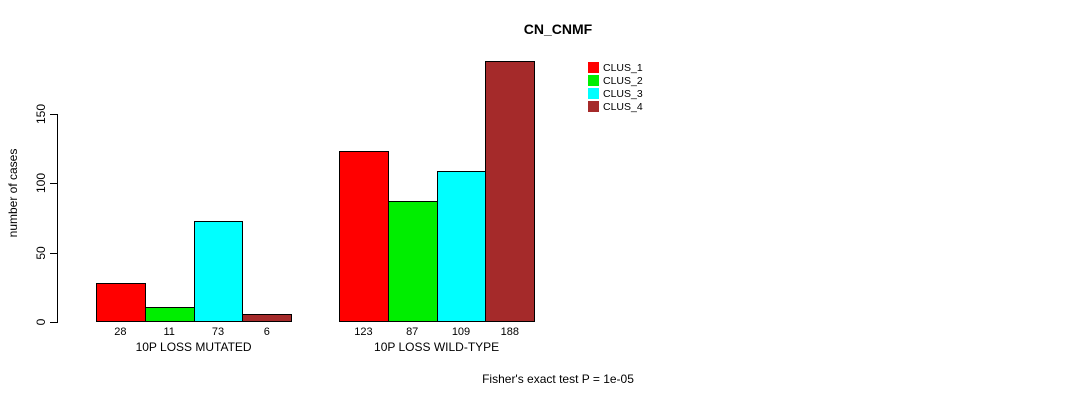 The width and height of the screenshot is (1090, 400). I want to click on y-axis-tick-label: 100, so click(41, 183).